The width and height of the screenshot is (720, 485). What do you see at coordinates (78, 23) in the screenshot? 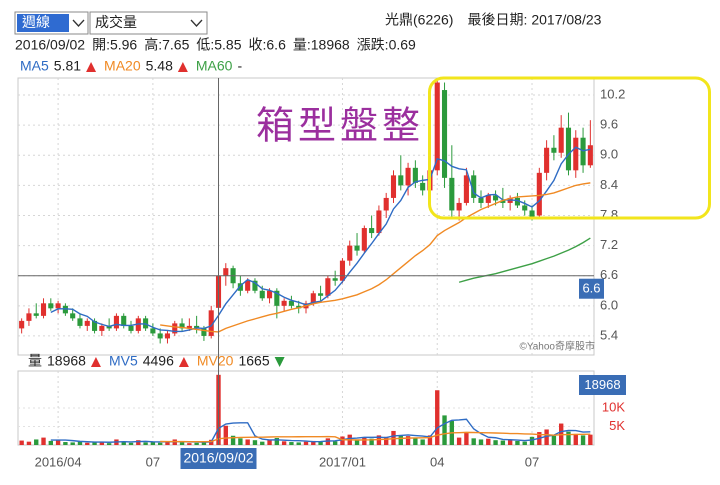
I see `select-arrow` at bounding box center [78, 23].